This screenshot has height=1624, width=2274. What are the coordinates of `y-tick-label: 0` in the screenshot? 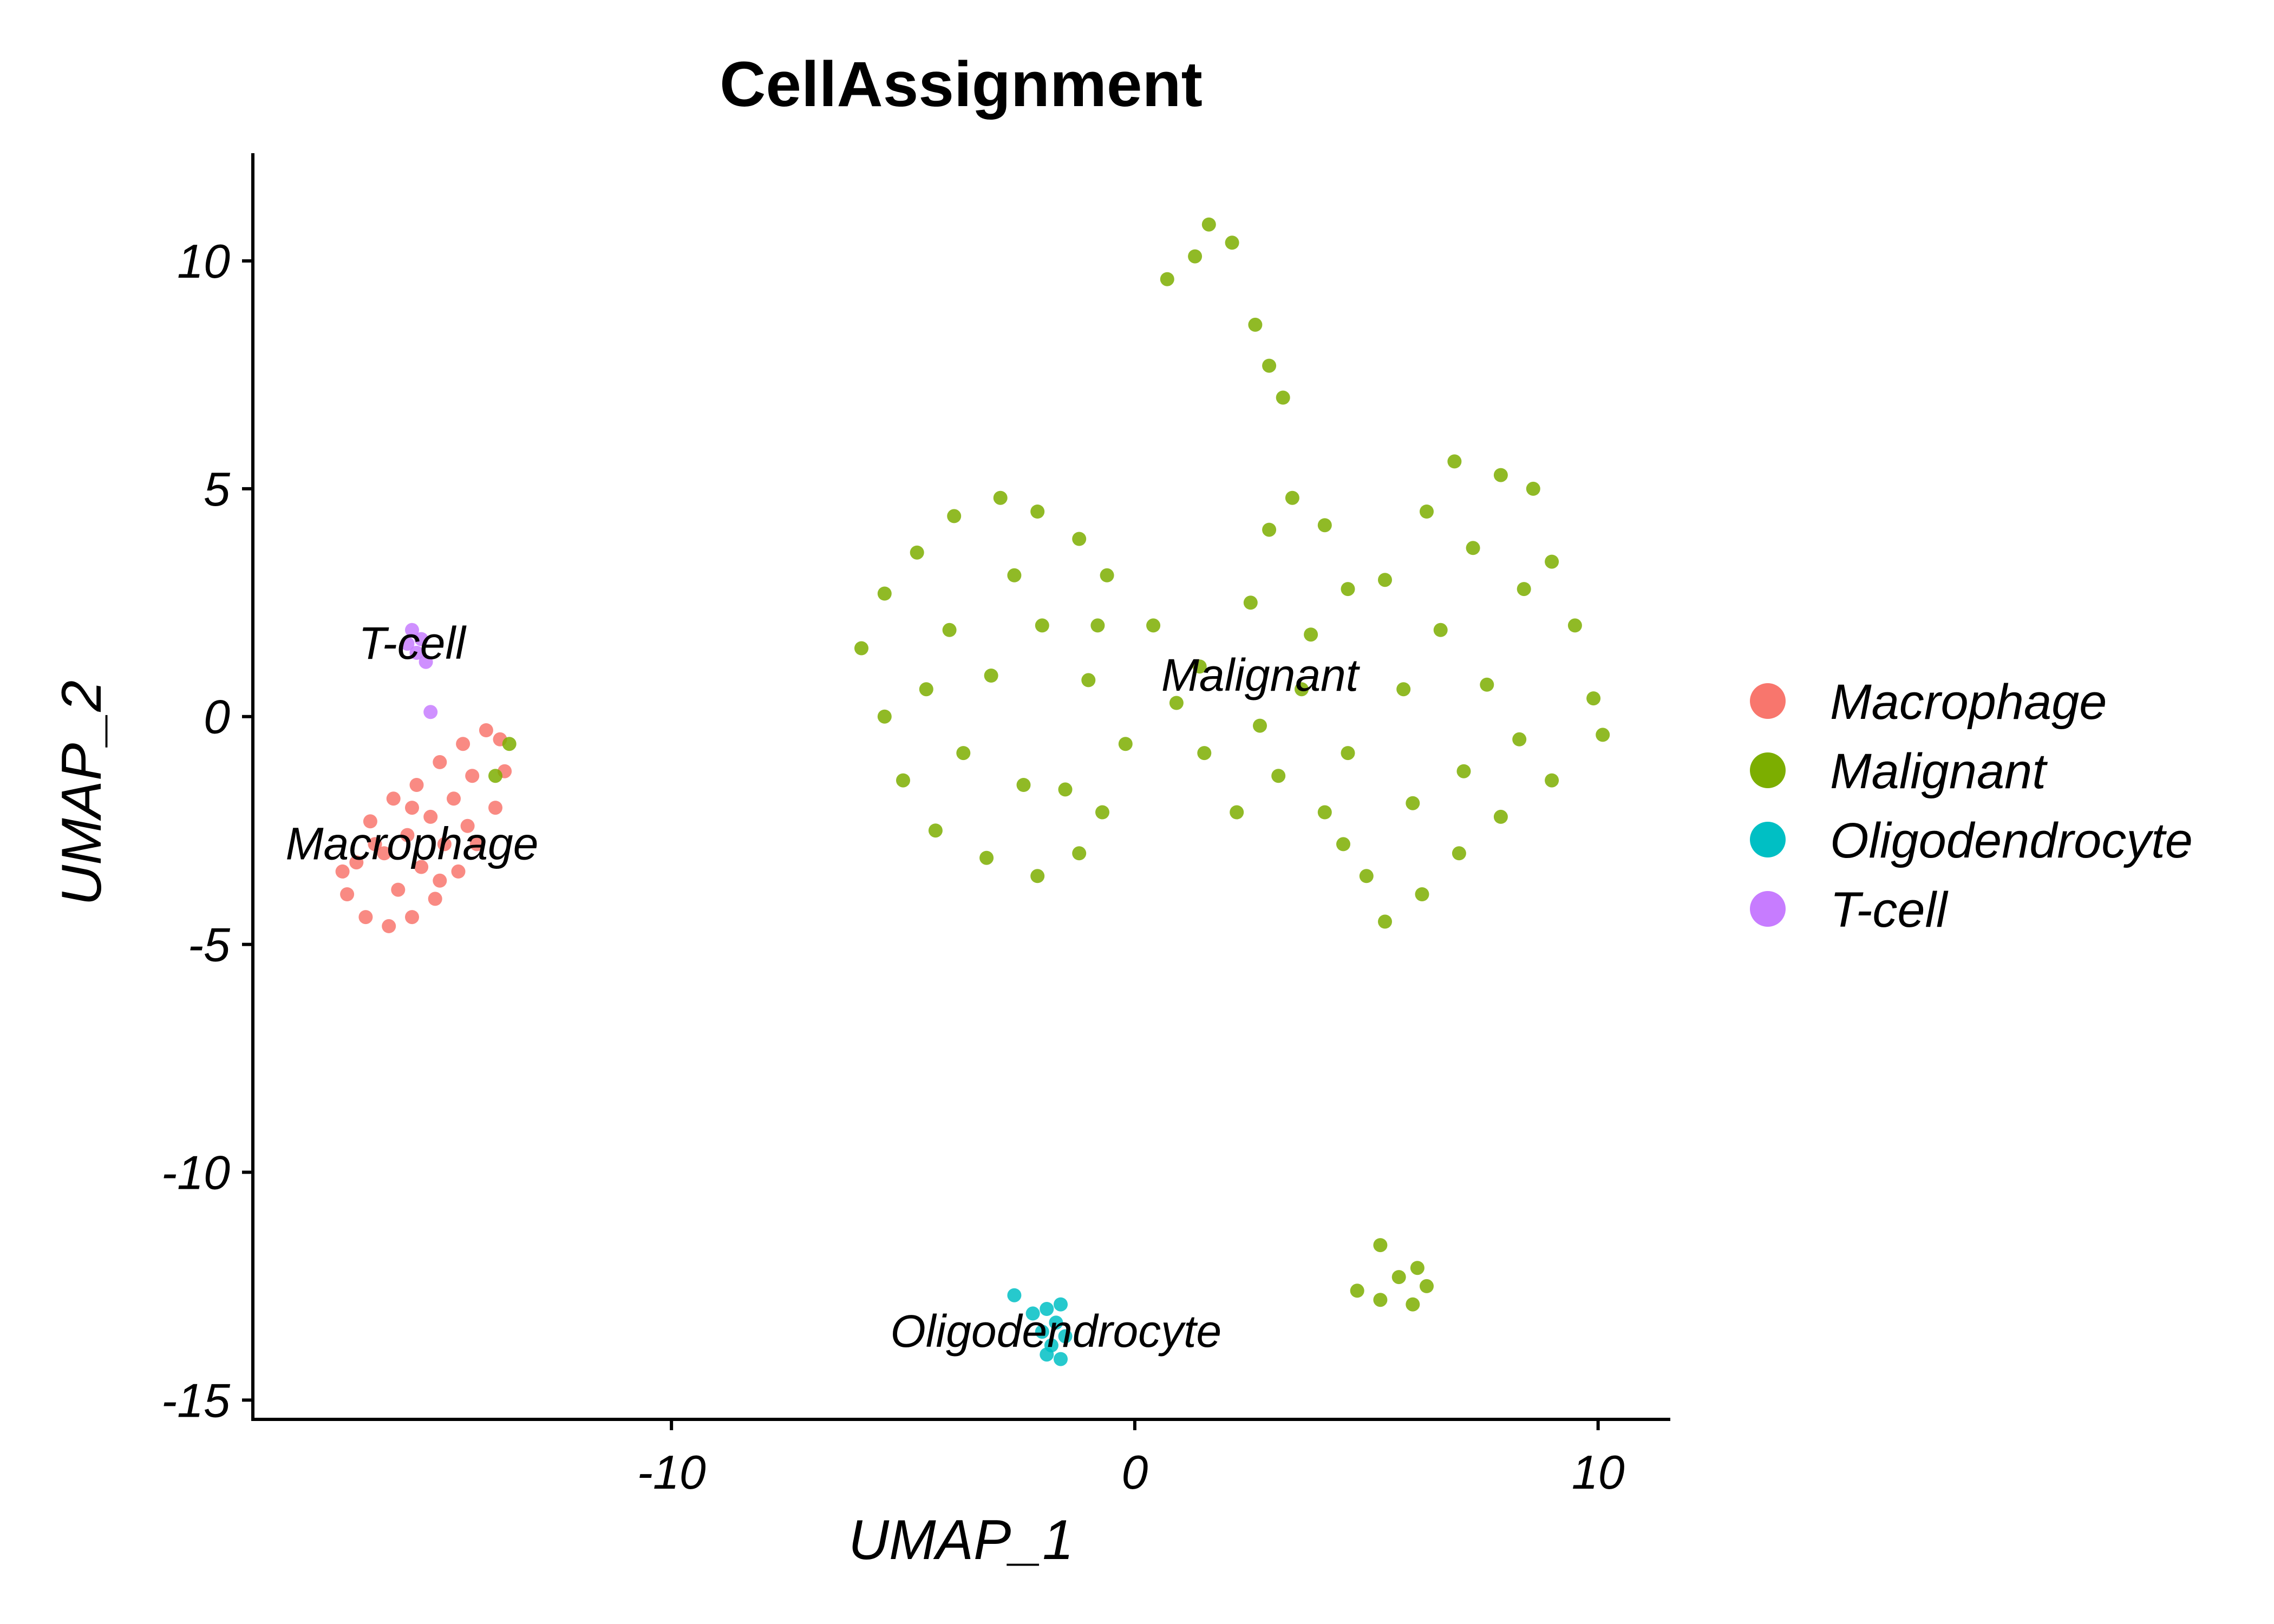 It's located at (217, 717).